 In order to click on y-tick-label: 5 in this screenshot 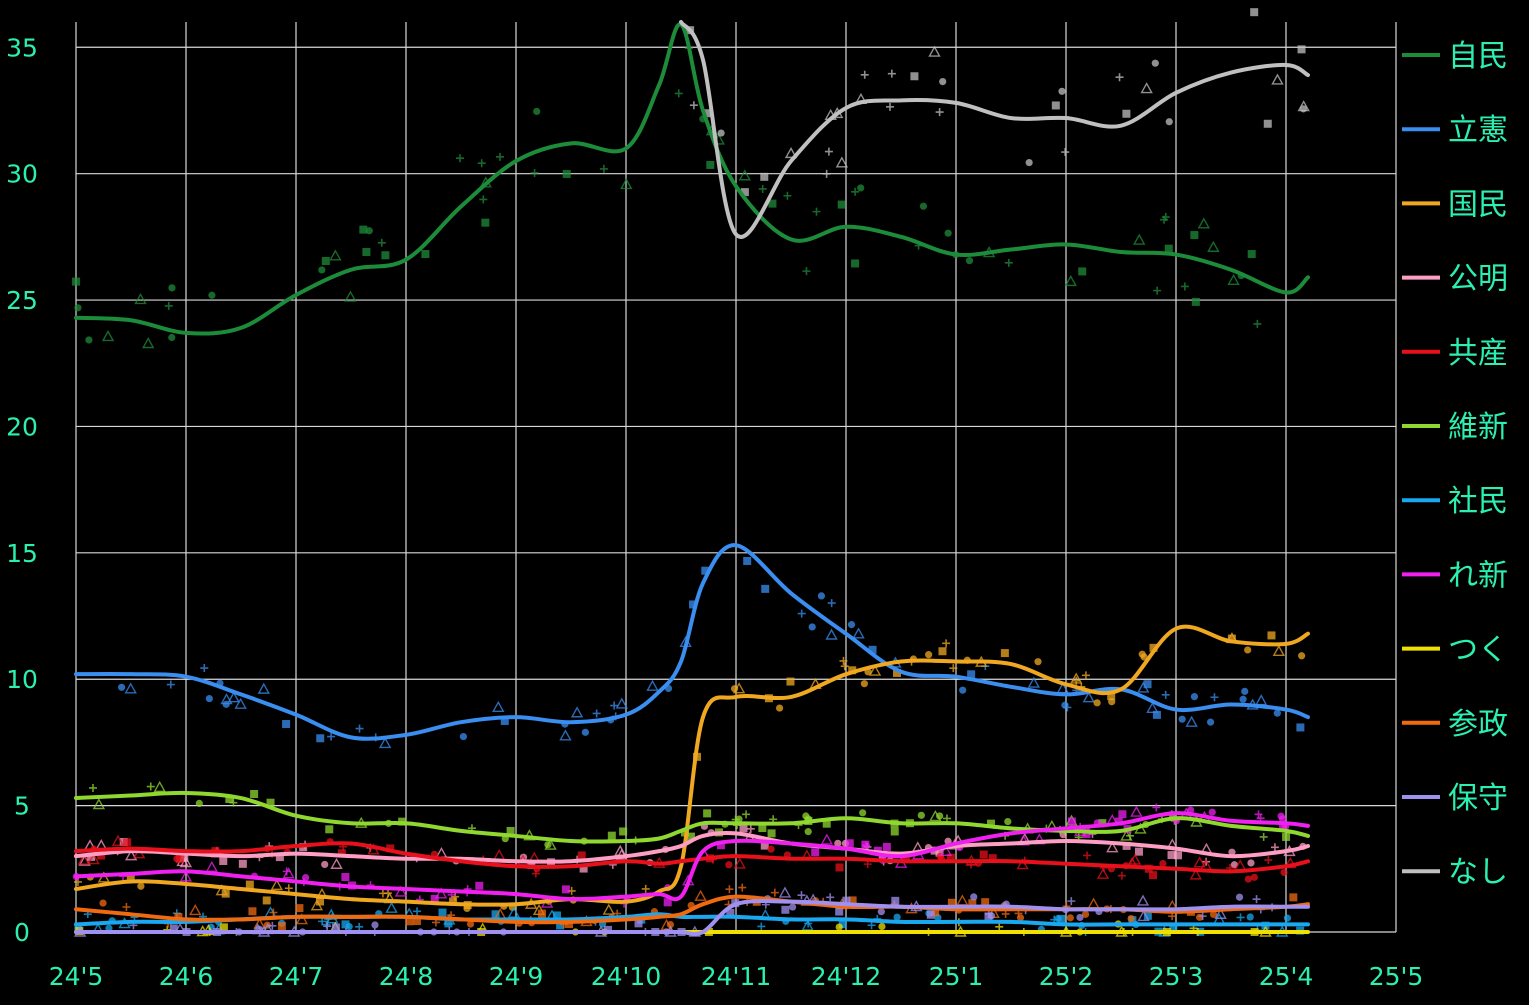, I will do `click(22, 806)`.